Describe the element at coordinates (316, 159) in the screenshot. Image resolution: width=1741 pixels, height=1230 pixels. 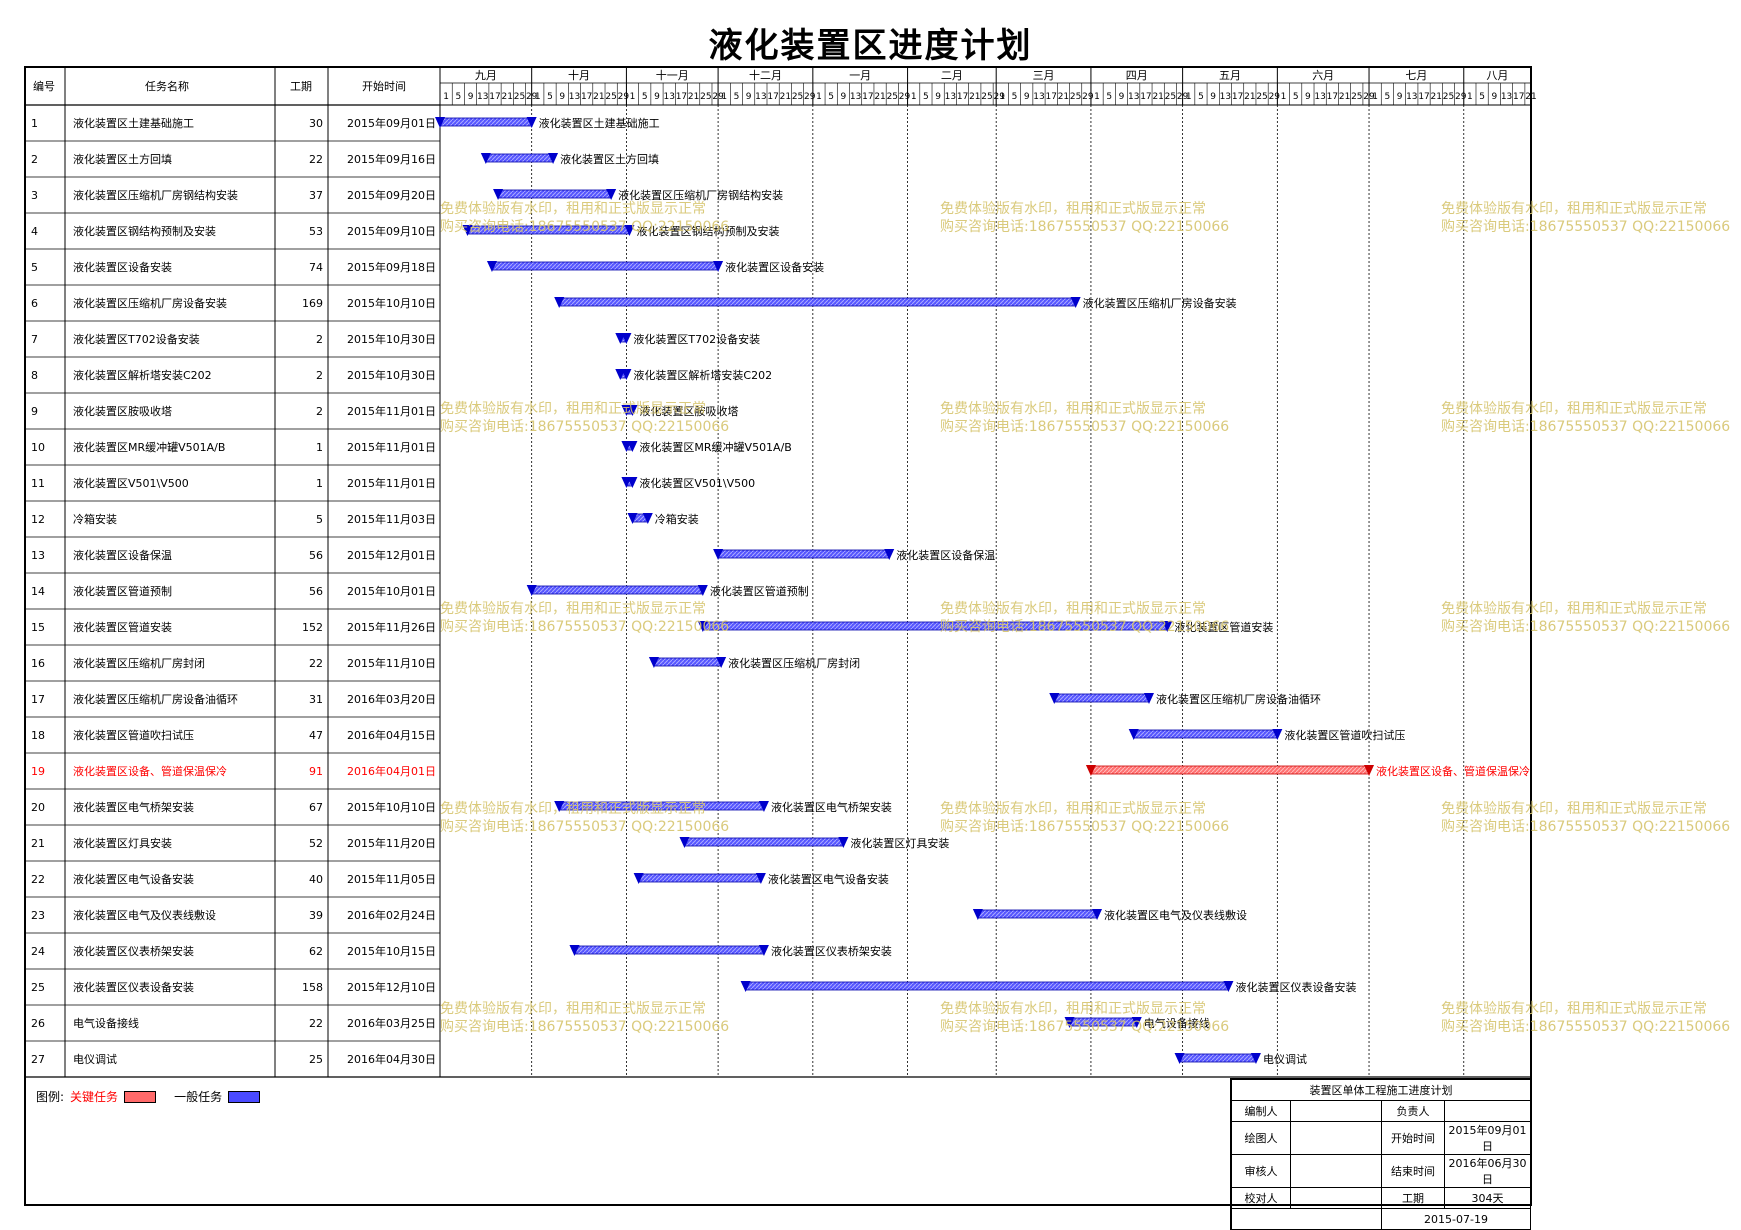
I see `task-duration: 22` at that location.